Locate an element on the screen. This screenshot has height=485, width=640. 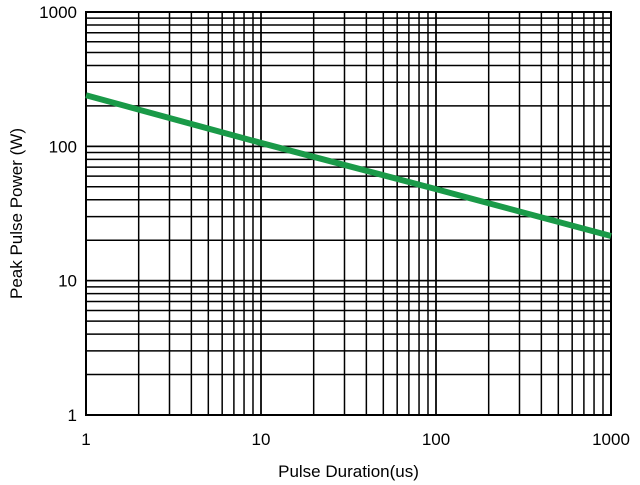
x-tick-label: 10 is located at coordinates (261, 439).